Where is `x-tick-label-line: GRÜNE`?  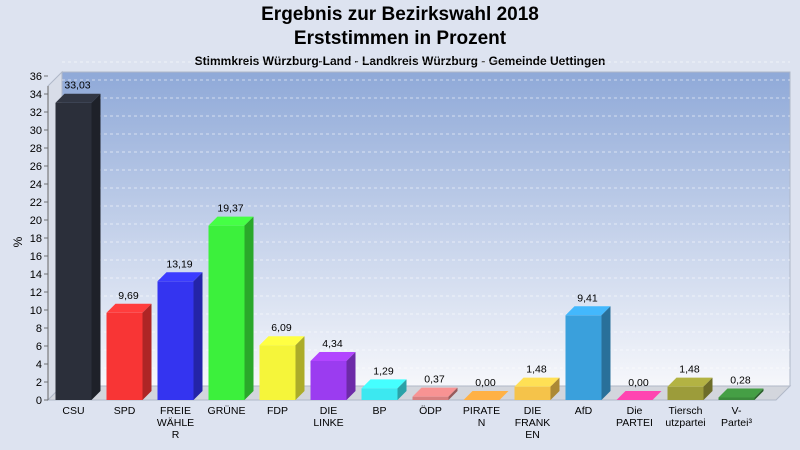
x-tick-label-line: GRÜNE is located at coordinates (227, 411).